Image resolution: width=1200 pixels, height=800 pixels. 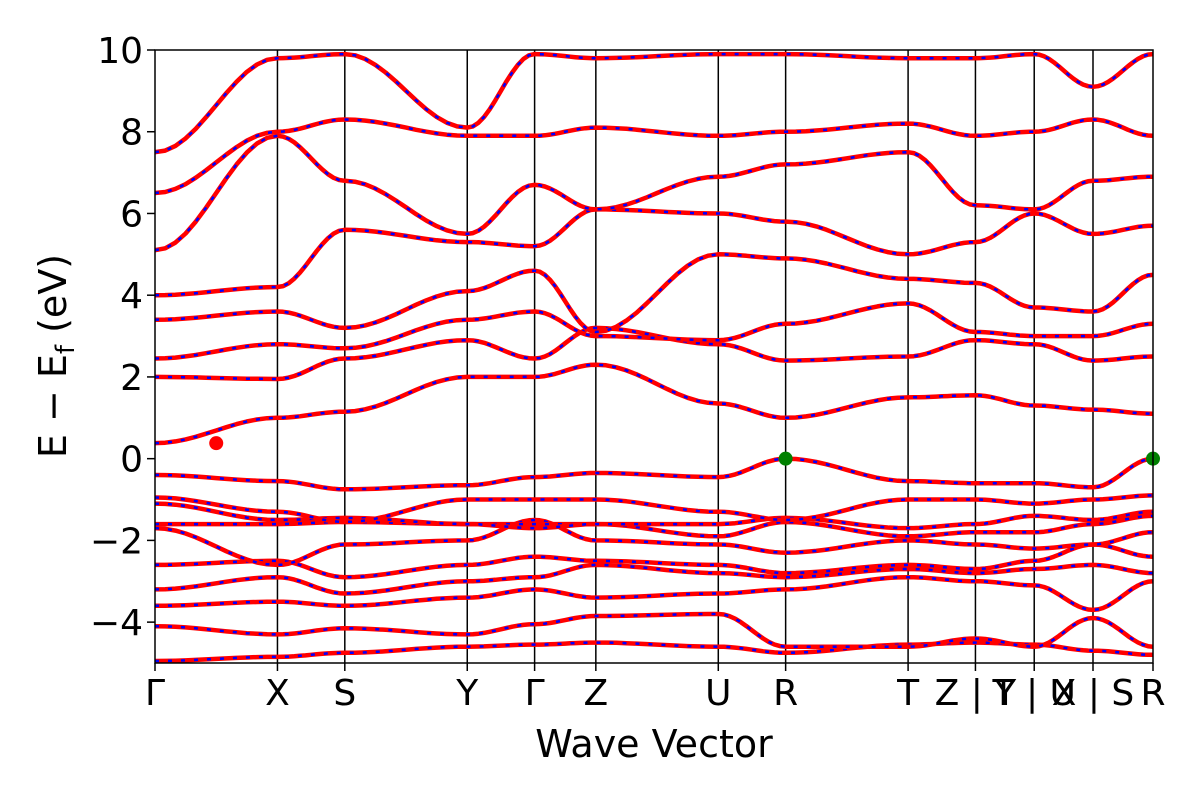 What do you see at coordinates (131, 378) in the screenshot?
I see `y-tick-label: 2` at bounding box center [131, 378].